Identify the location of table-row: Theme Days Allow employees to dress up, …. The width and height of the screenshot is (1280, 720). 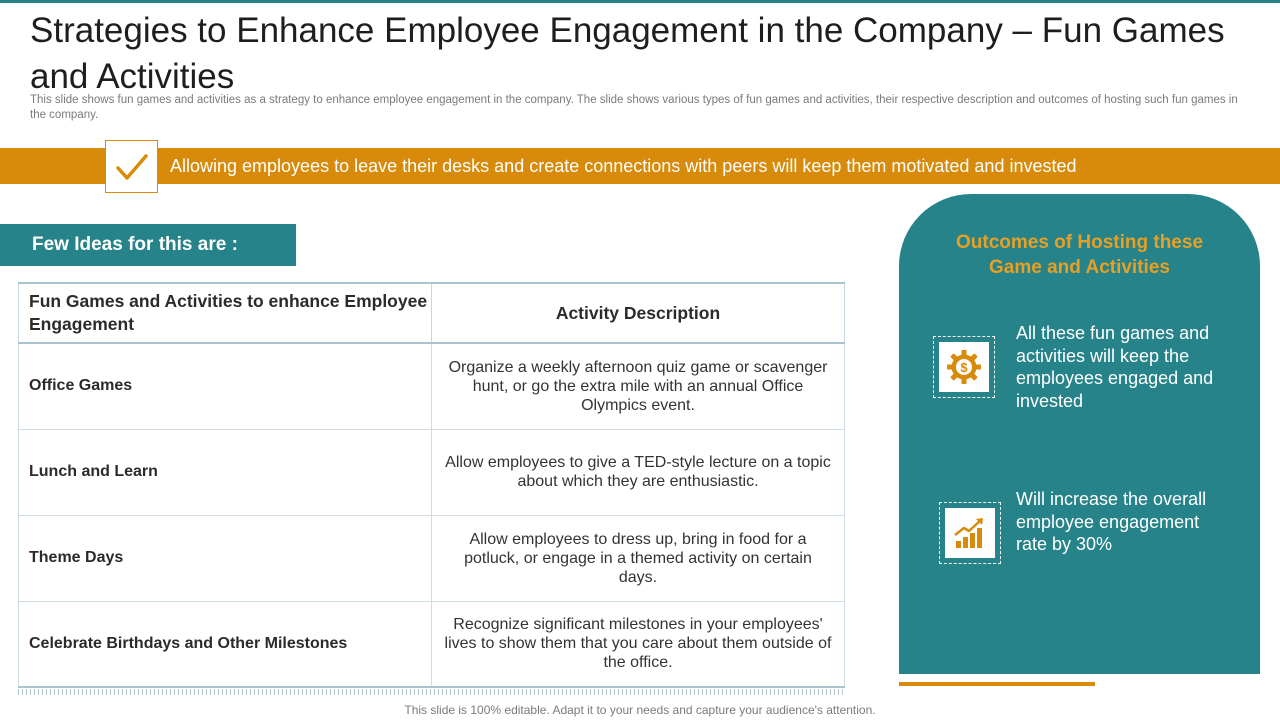
(431, 558).